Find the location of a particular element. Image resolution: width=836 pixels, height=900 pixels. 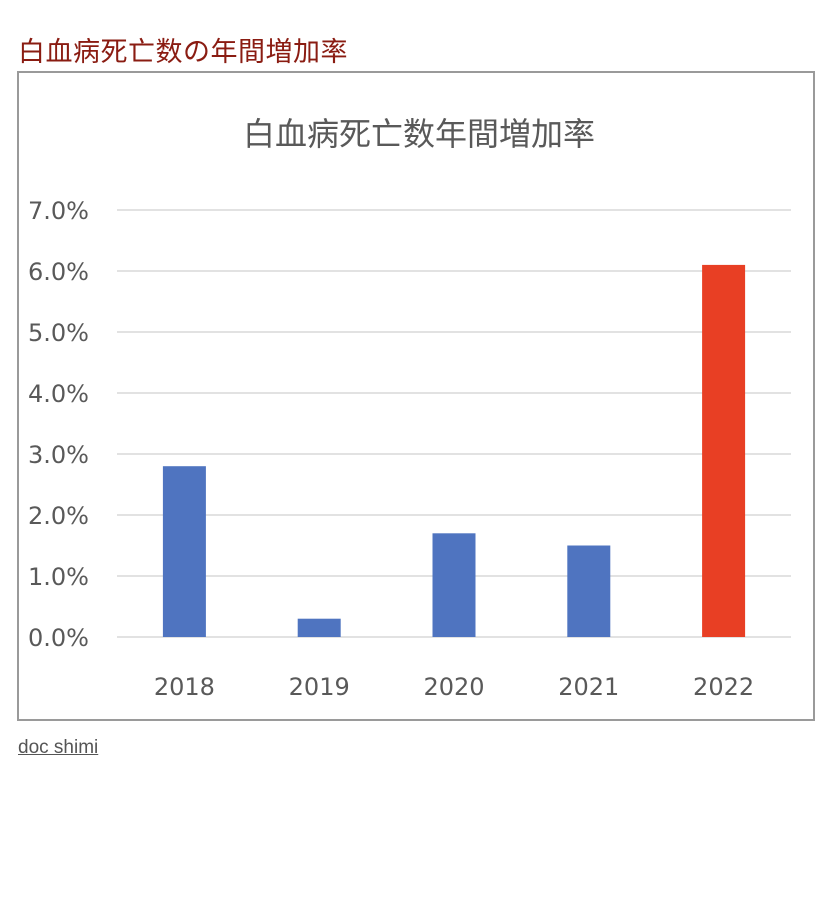

y-tick-label-5: 5.0% is located at coordinates (58, 333).